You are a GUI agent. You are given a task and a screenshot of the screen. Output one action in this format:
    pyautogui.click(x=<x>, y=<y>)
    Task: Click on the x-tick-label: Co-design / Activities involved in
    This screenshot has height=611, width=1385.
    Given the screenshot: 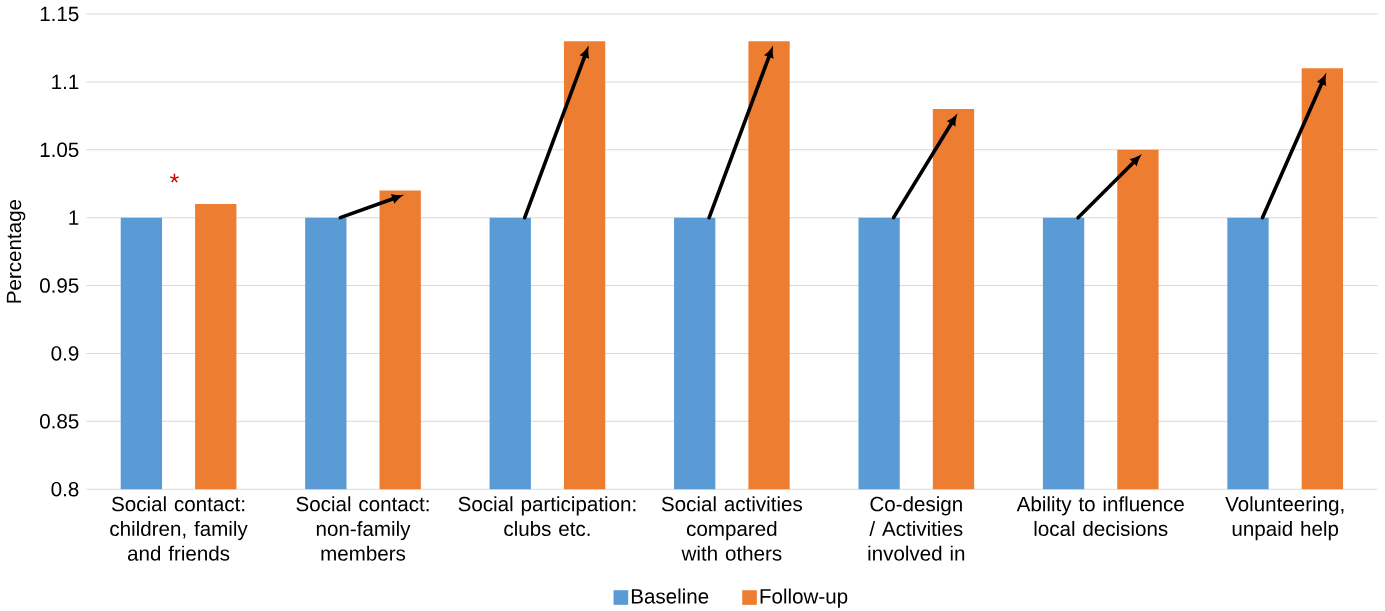 What is the action you would take?
    pyautogui.click(x=916, y=528)
    